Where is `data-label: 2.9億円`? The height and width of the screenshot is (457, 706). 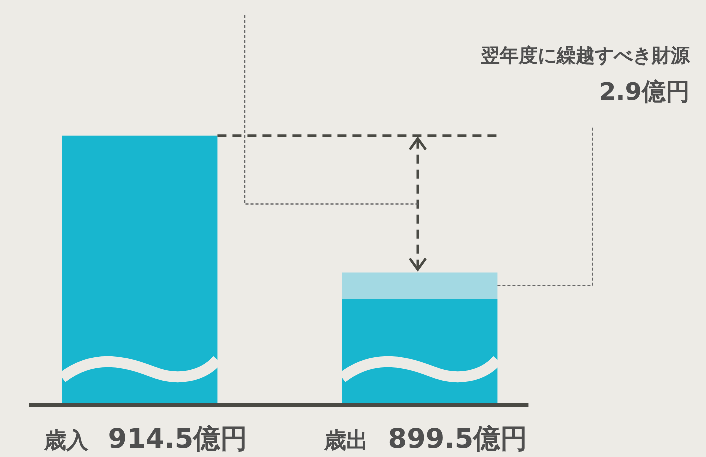
data-label: 2.9億円 is located at coordinates (644, 92).